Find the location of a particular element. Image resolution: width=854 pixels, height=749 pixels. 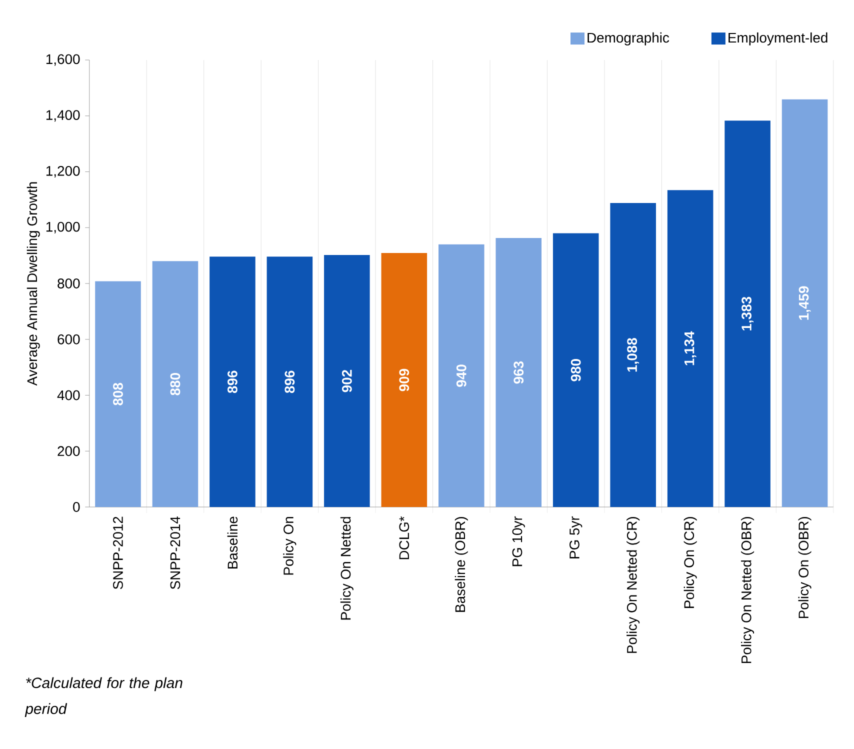

data-label: 1,088 is located at coordinates (633, 355).